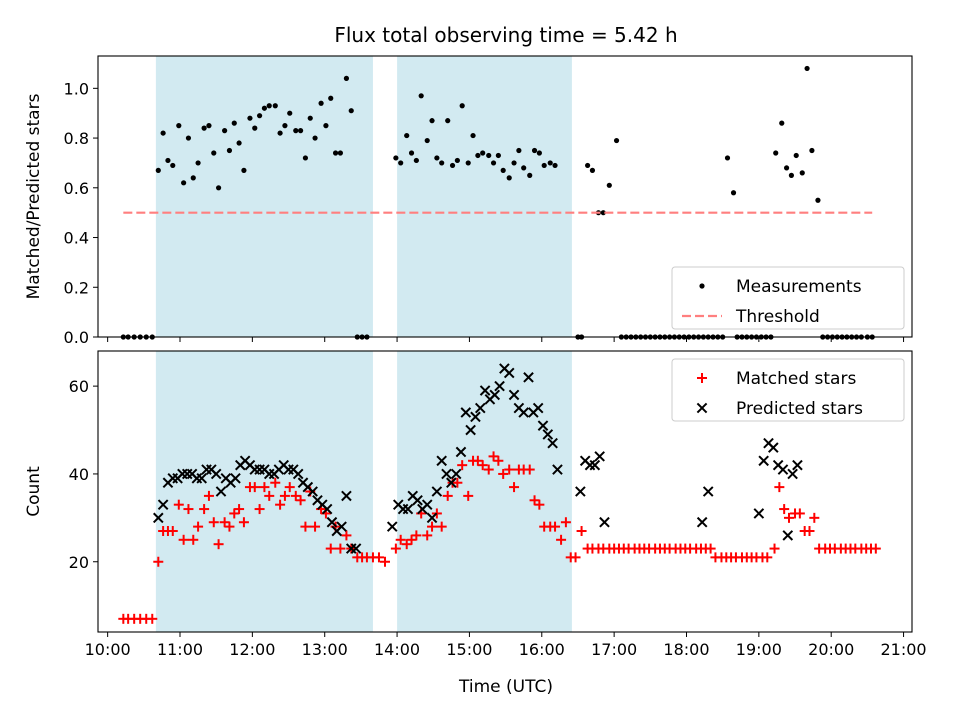  Describe the element at coordinates (788, 298) in the screenshot. I see `top-legend: Measurements Threshold` at that location.